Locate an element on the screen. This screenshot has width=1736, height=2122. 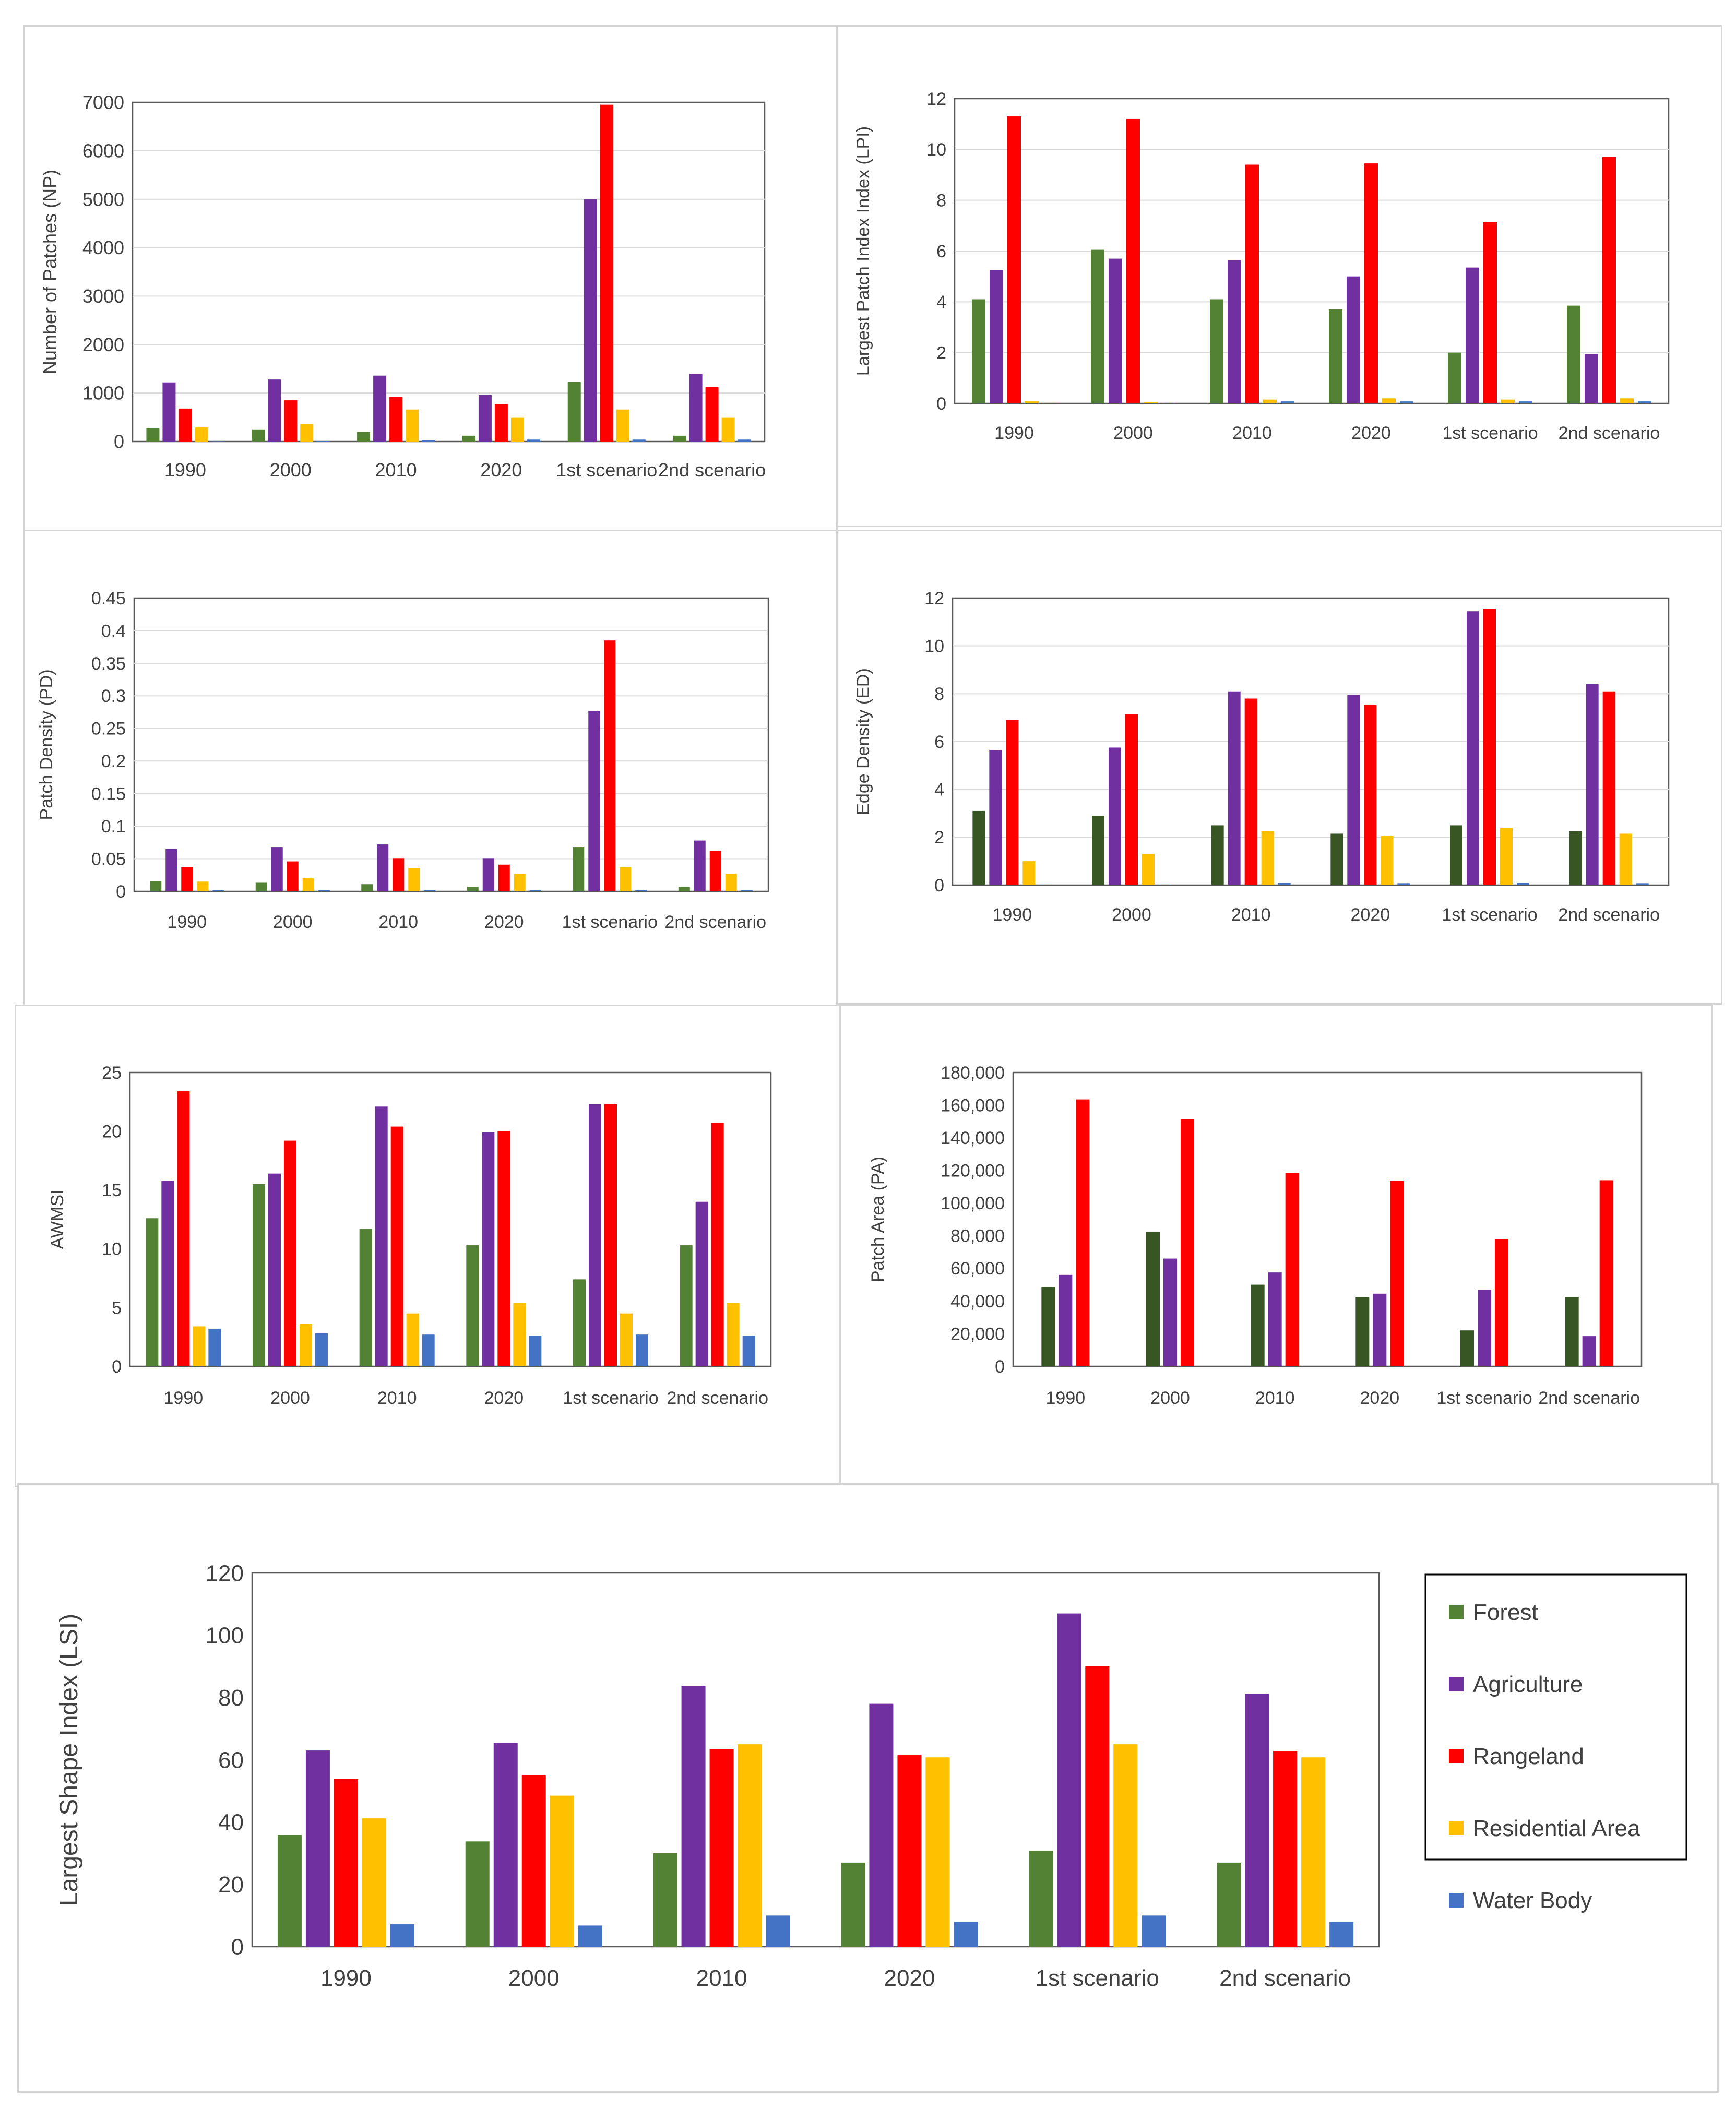
y-tick-label: 6 is located at coordinates (939, 742).